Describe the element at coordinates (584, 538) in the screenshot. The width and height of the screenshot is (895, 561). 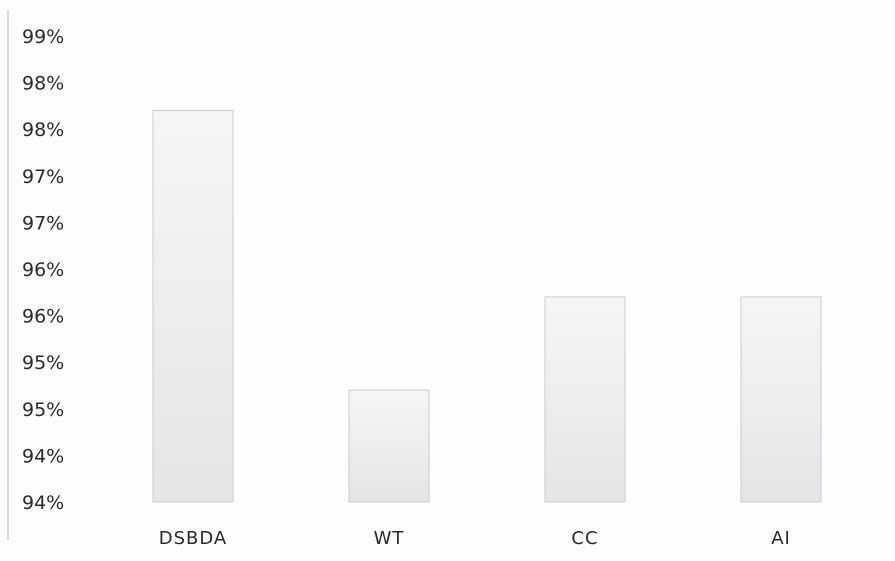
I see `x-tick-label: CC` at that location.